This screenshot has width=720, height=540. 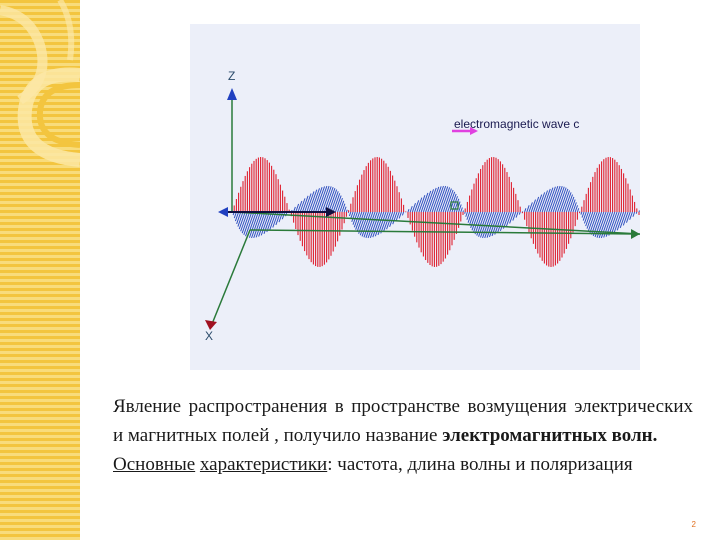 What do you see at coordinates (516, 124) in the screenshot?
I see `legend-label: electromagnetic wave c` at bounding box center [516, 124].